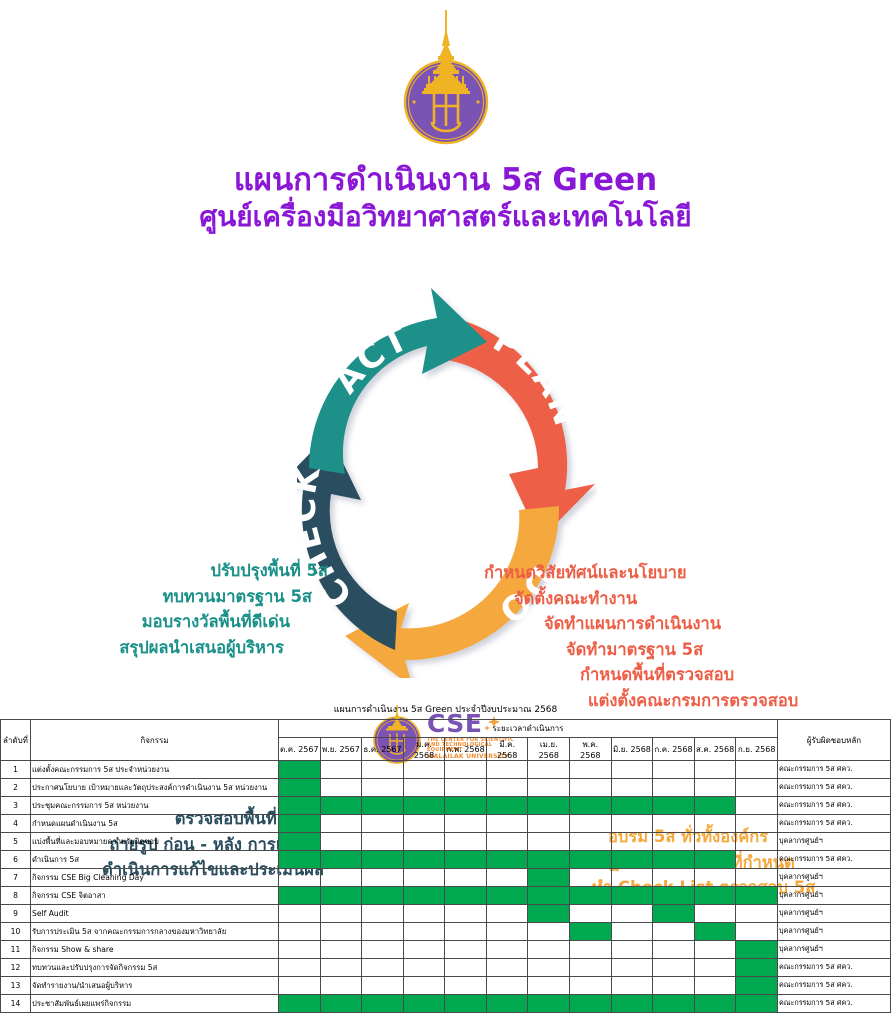 This screenshot has height=1024, width=891. Describe the element at coordinates (299, 749) in the screenshot. I see `th-month-1: ต.ค. 2567` at that location.